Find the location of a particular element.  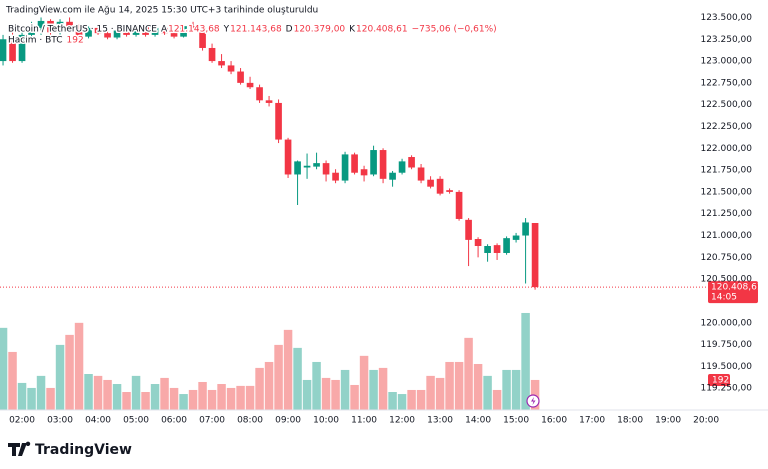

x-tick-label: 05:00 is located at coordinates (136, 421).